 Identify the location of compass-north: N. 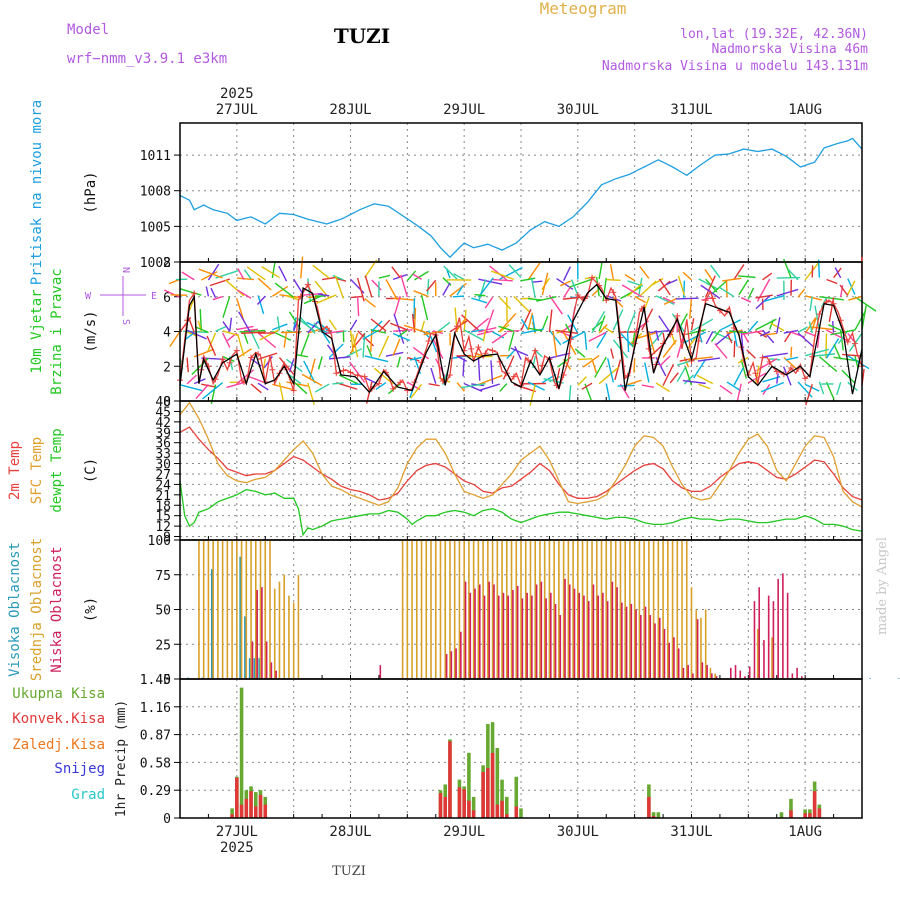
(125, 270).